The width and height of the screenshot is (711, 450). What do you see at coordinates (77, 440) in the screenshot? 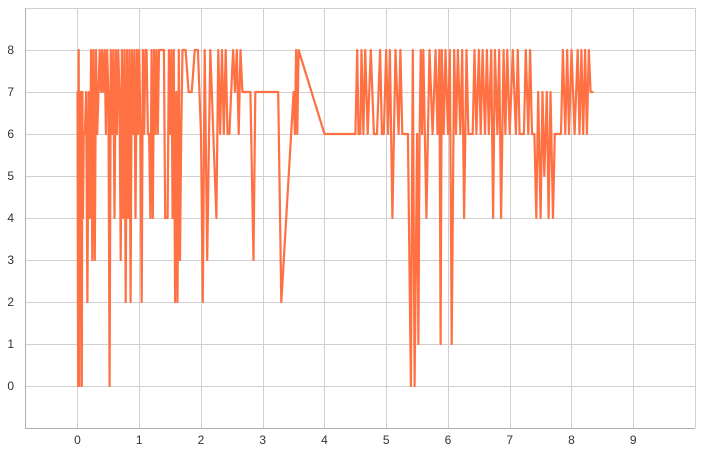
I see `x-tick-label: 0` at bounding box center [77, 440].